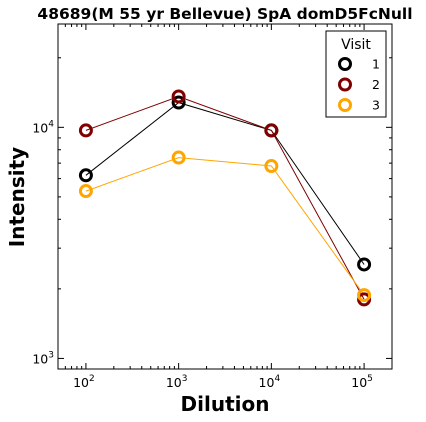  I want to click on y-tick-label: 104, so click(43, 127).